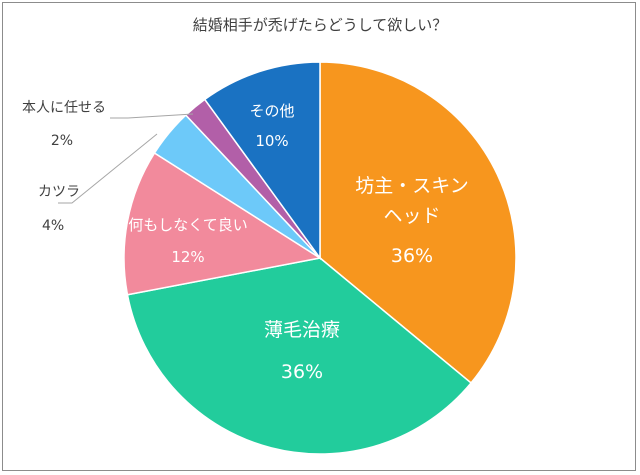  Describe the element at coordinates (188, 225) in the screenshot. I see `slice-label: 何もしなくて良い` at that location.